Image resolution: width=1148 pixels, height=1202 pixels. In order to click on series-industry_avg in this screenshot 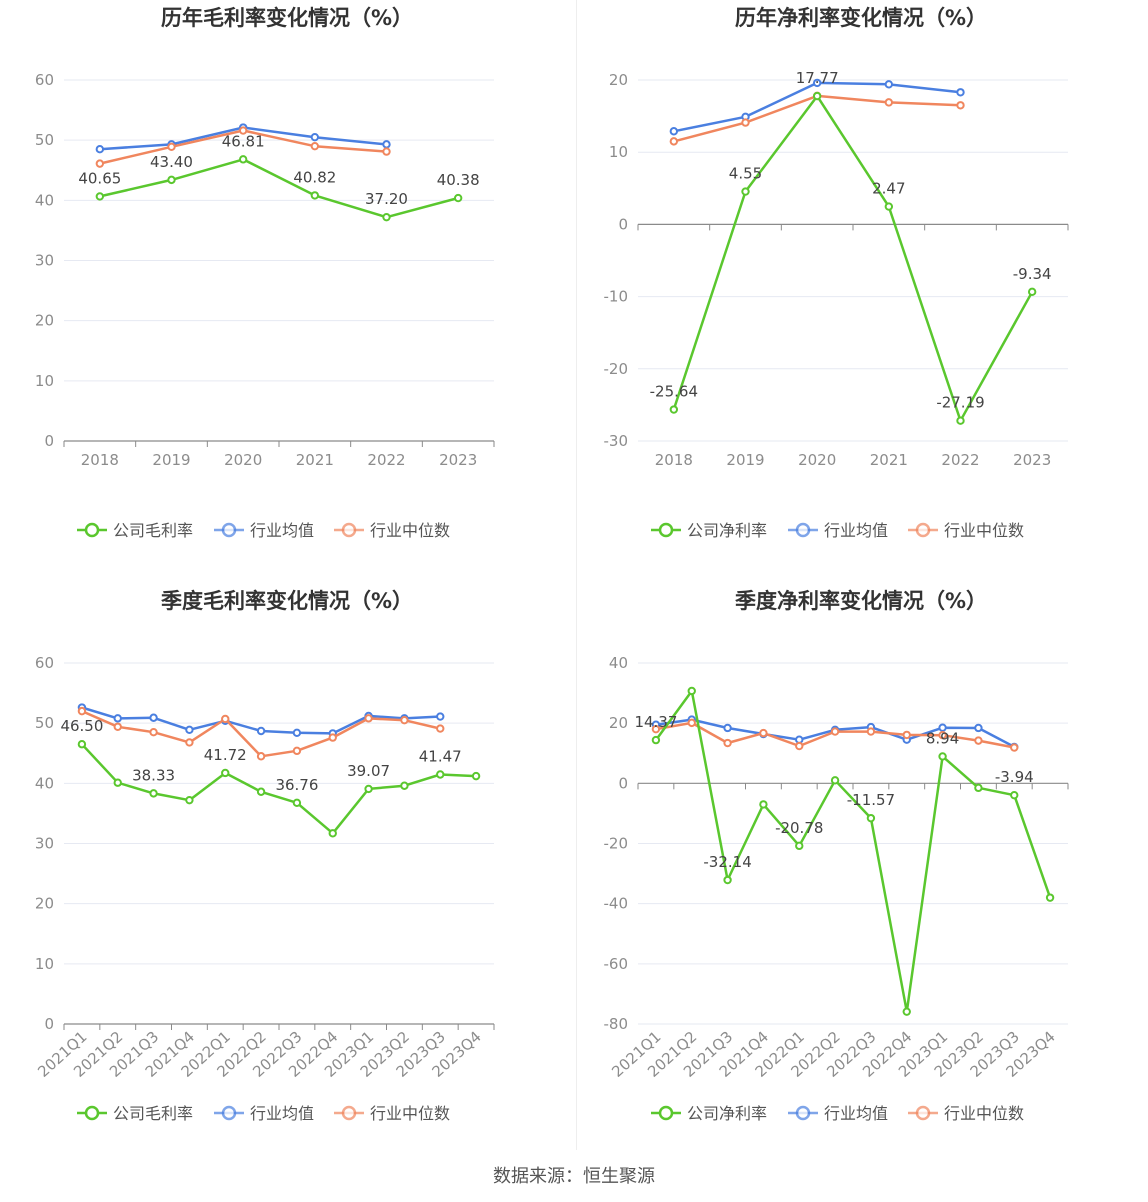, I will do `click(817, 107)`.